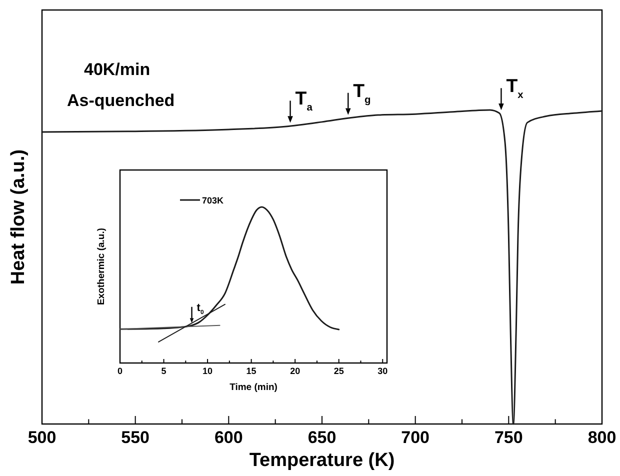  Describe the element at coordinates (339, 371) in the screenshot. I see `x-tick-label: 25` at that location.